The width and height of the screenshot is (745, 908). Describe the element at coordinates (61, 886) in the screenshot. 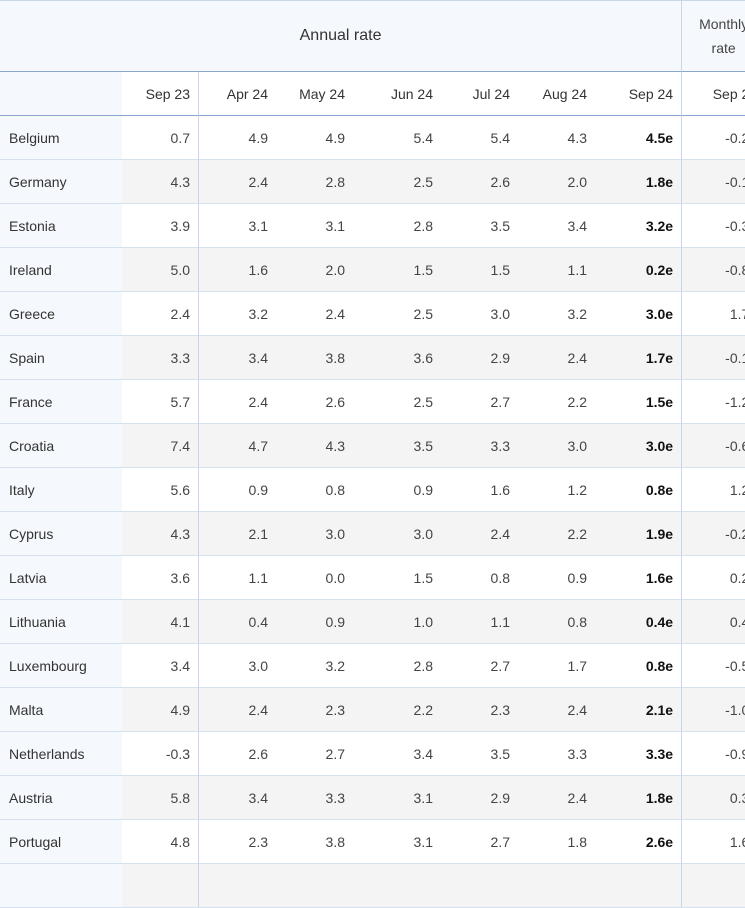

I see `country-name` at that location.